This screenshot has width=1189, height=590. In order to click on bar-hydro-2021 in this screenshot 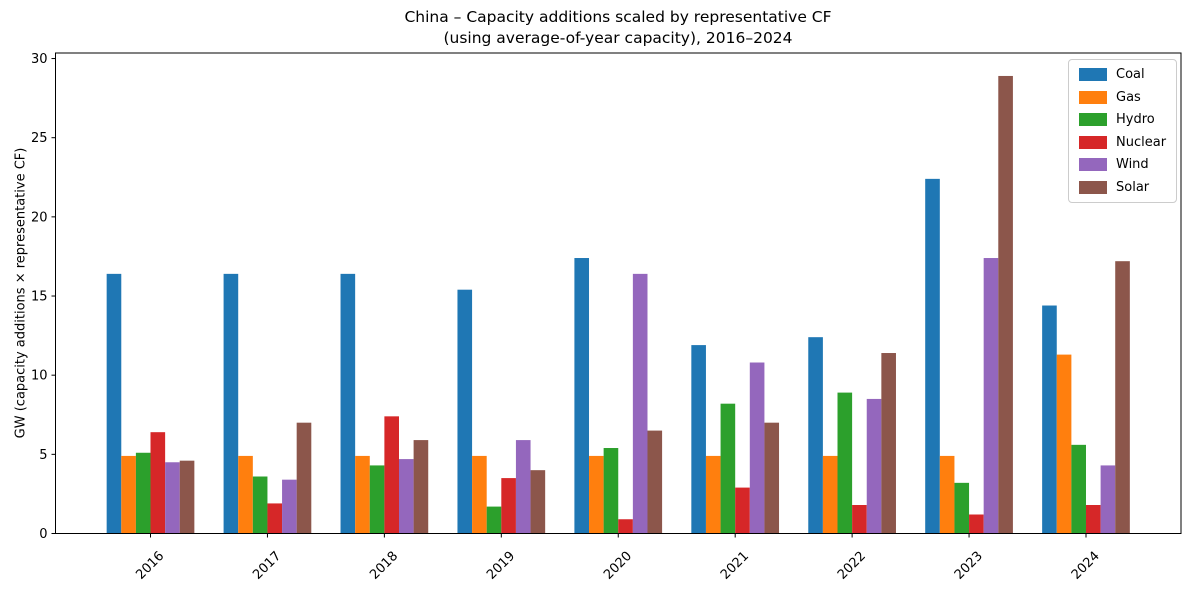, I will do `click(728, 468)`.